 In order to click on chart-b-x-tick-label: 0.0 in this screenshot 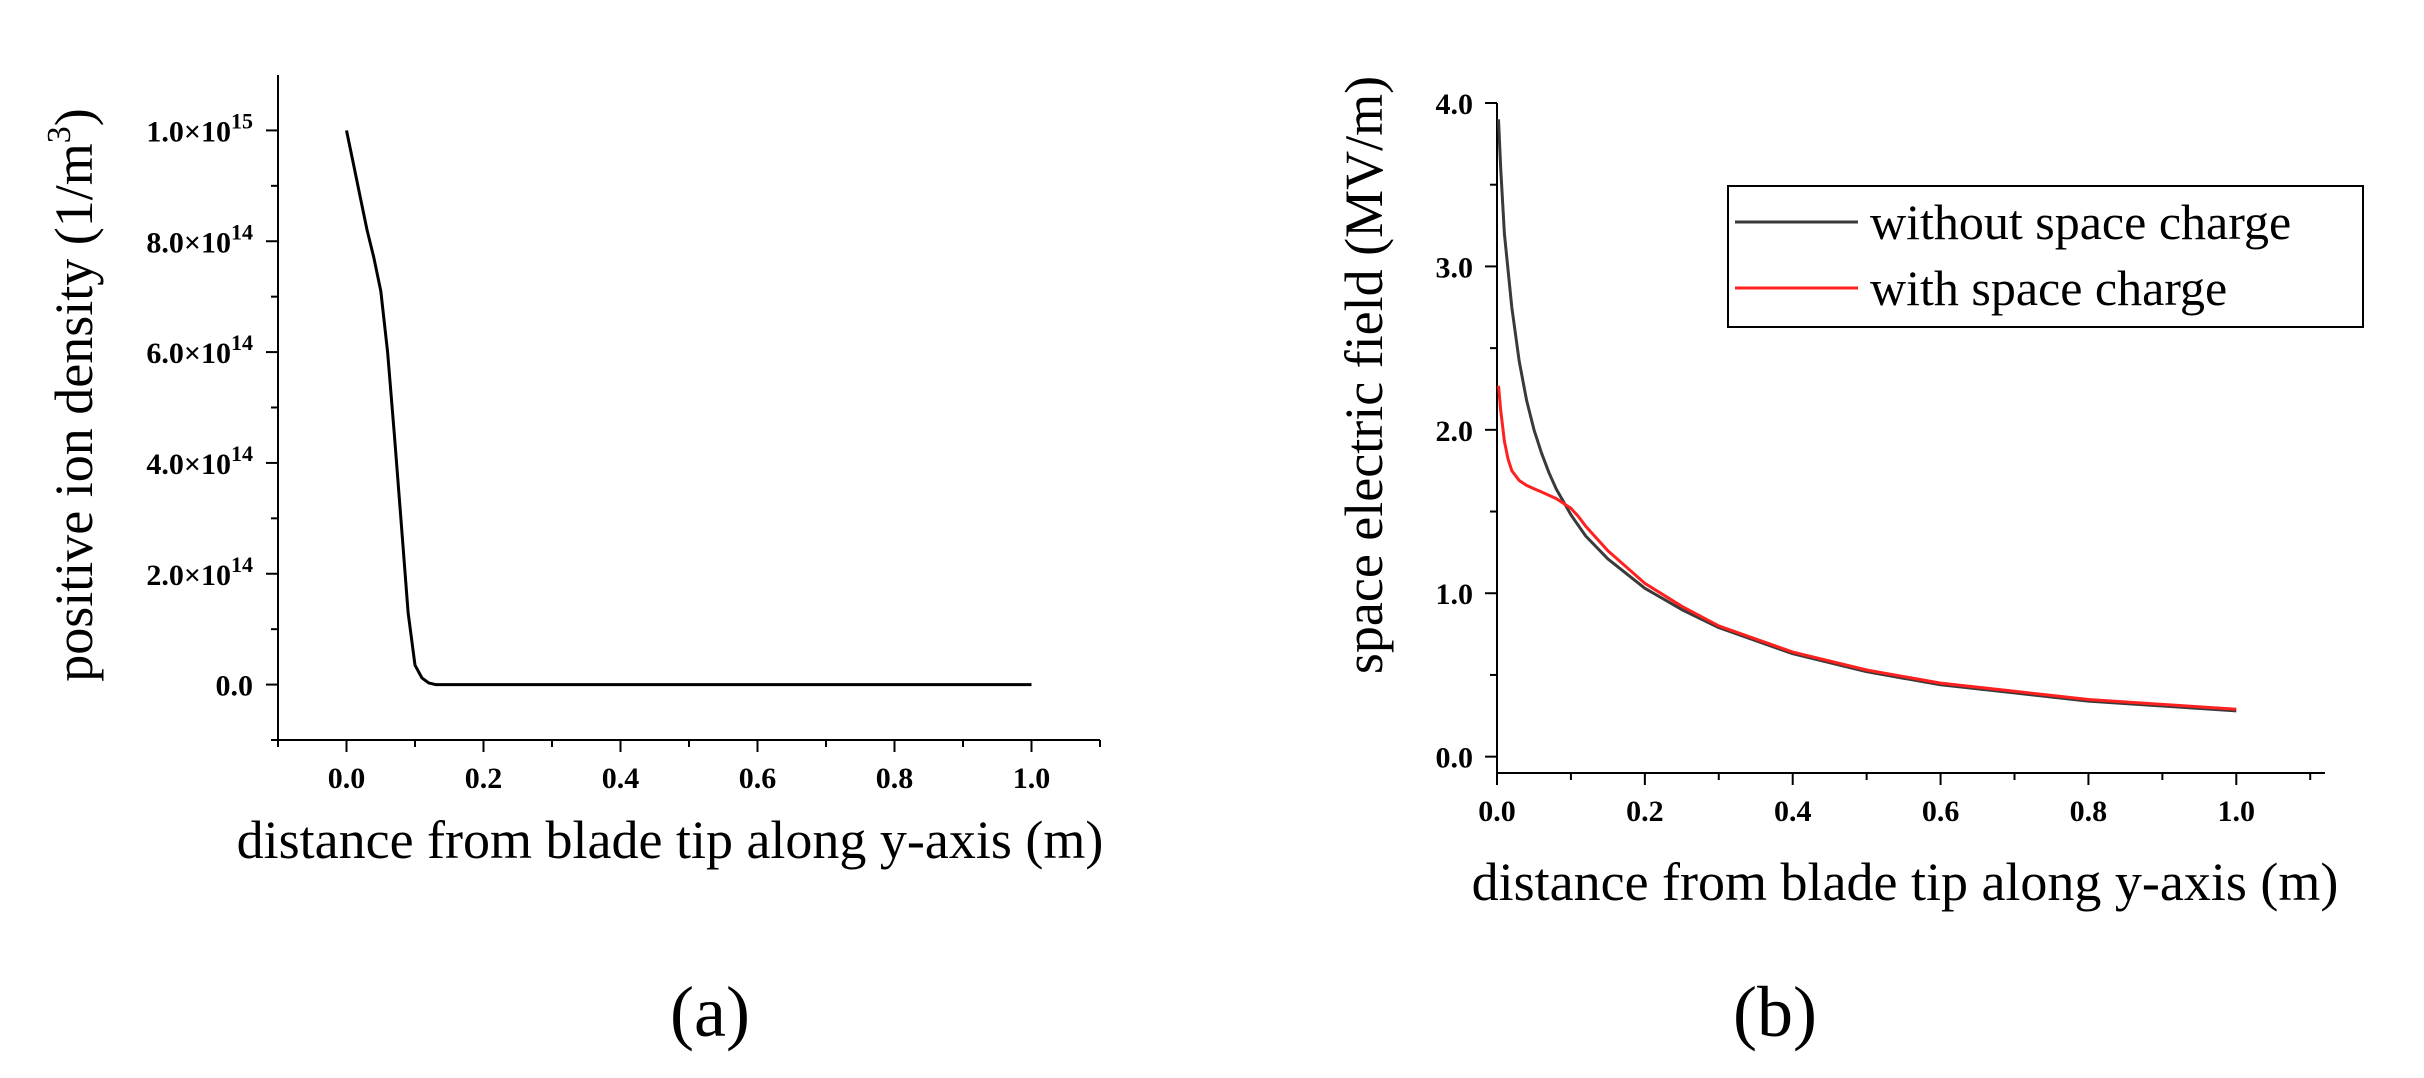, I will do `click(1497, 811)`.